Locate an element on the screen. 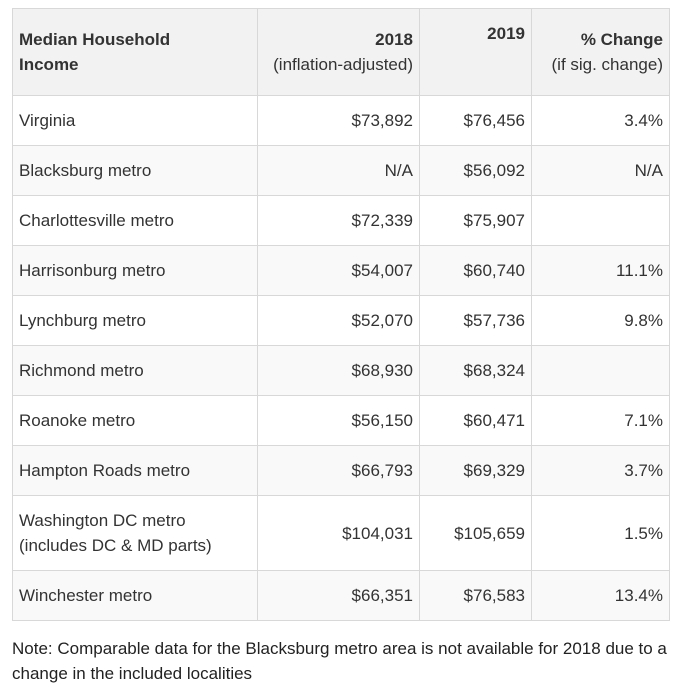 The height and width of the screenshot is (697, 684). cell-2018: $104,031 is located at coordinates (338, 533).